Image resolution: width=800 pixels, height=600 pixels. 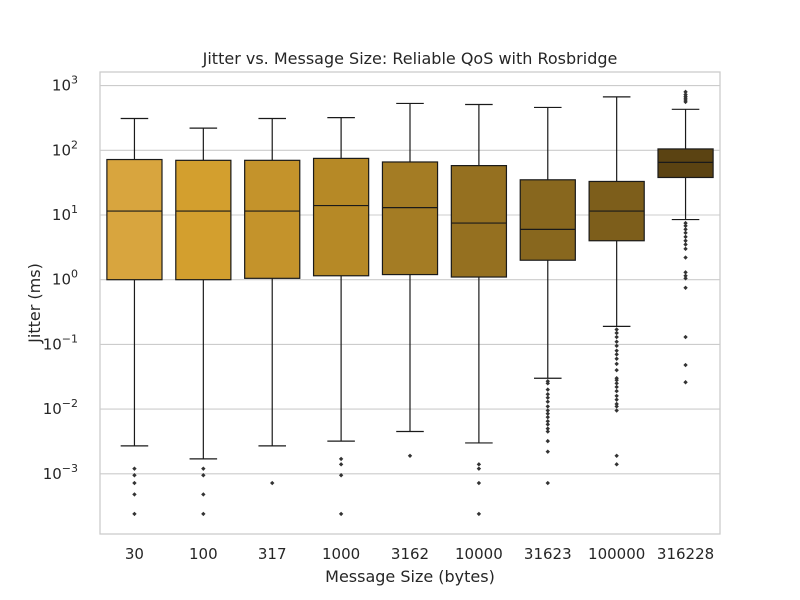 What do you see at coordinates (134, 554) in the screenshot?
I see `x-tick-label: 30` at bounding box center [134, 554].